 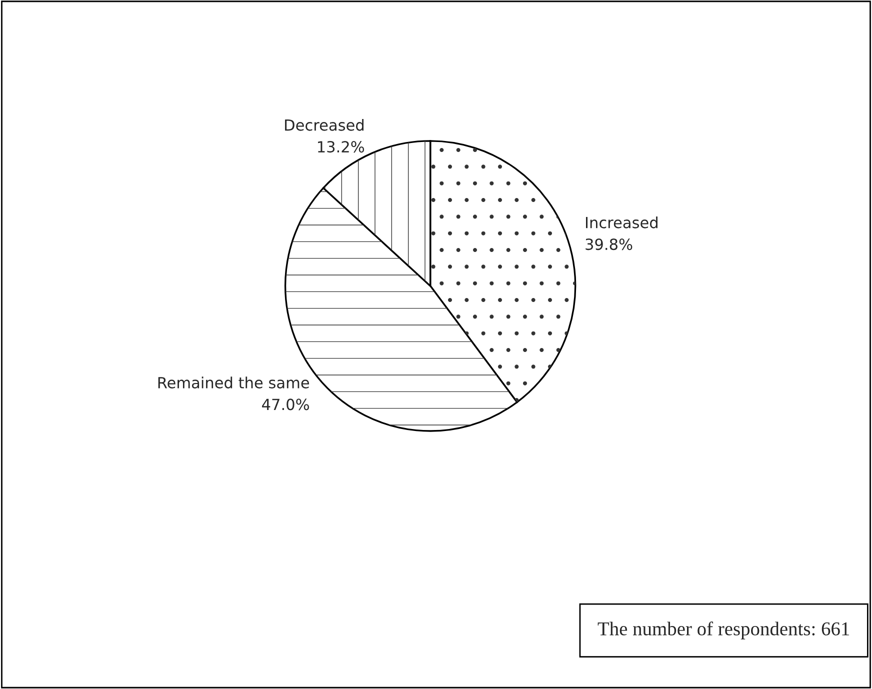 I want to click on slice-label: Remained the same, so click(x=234, y=382).